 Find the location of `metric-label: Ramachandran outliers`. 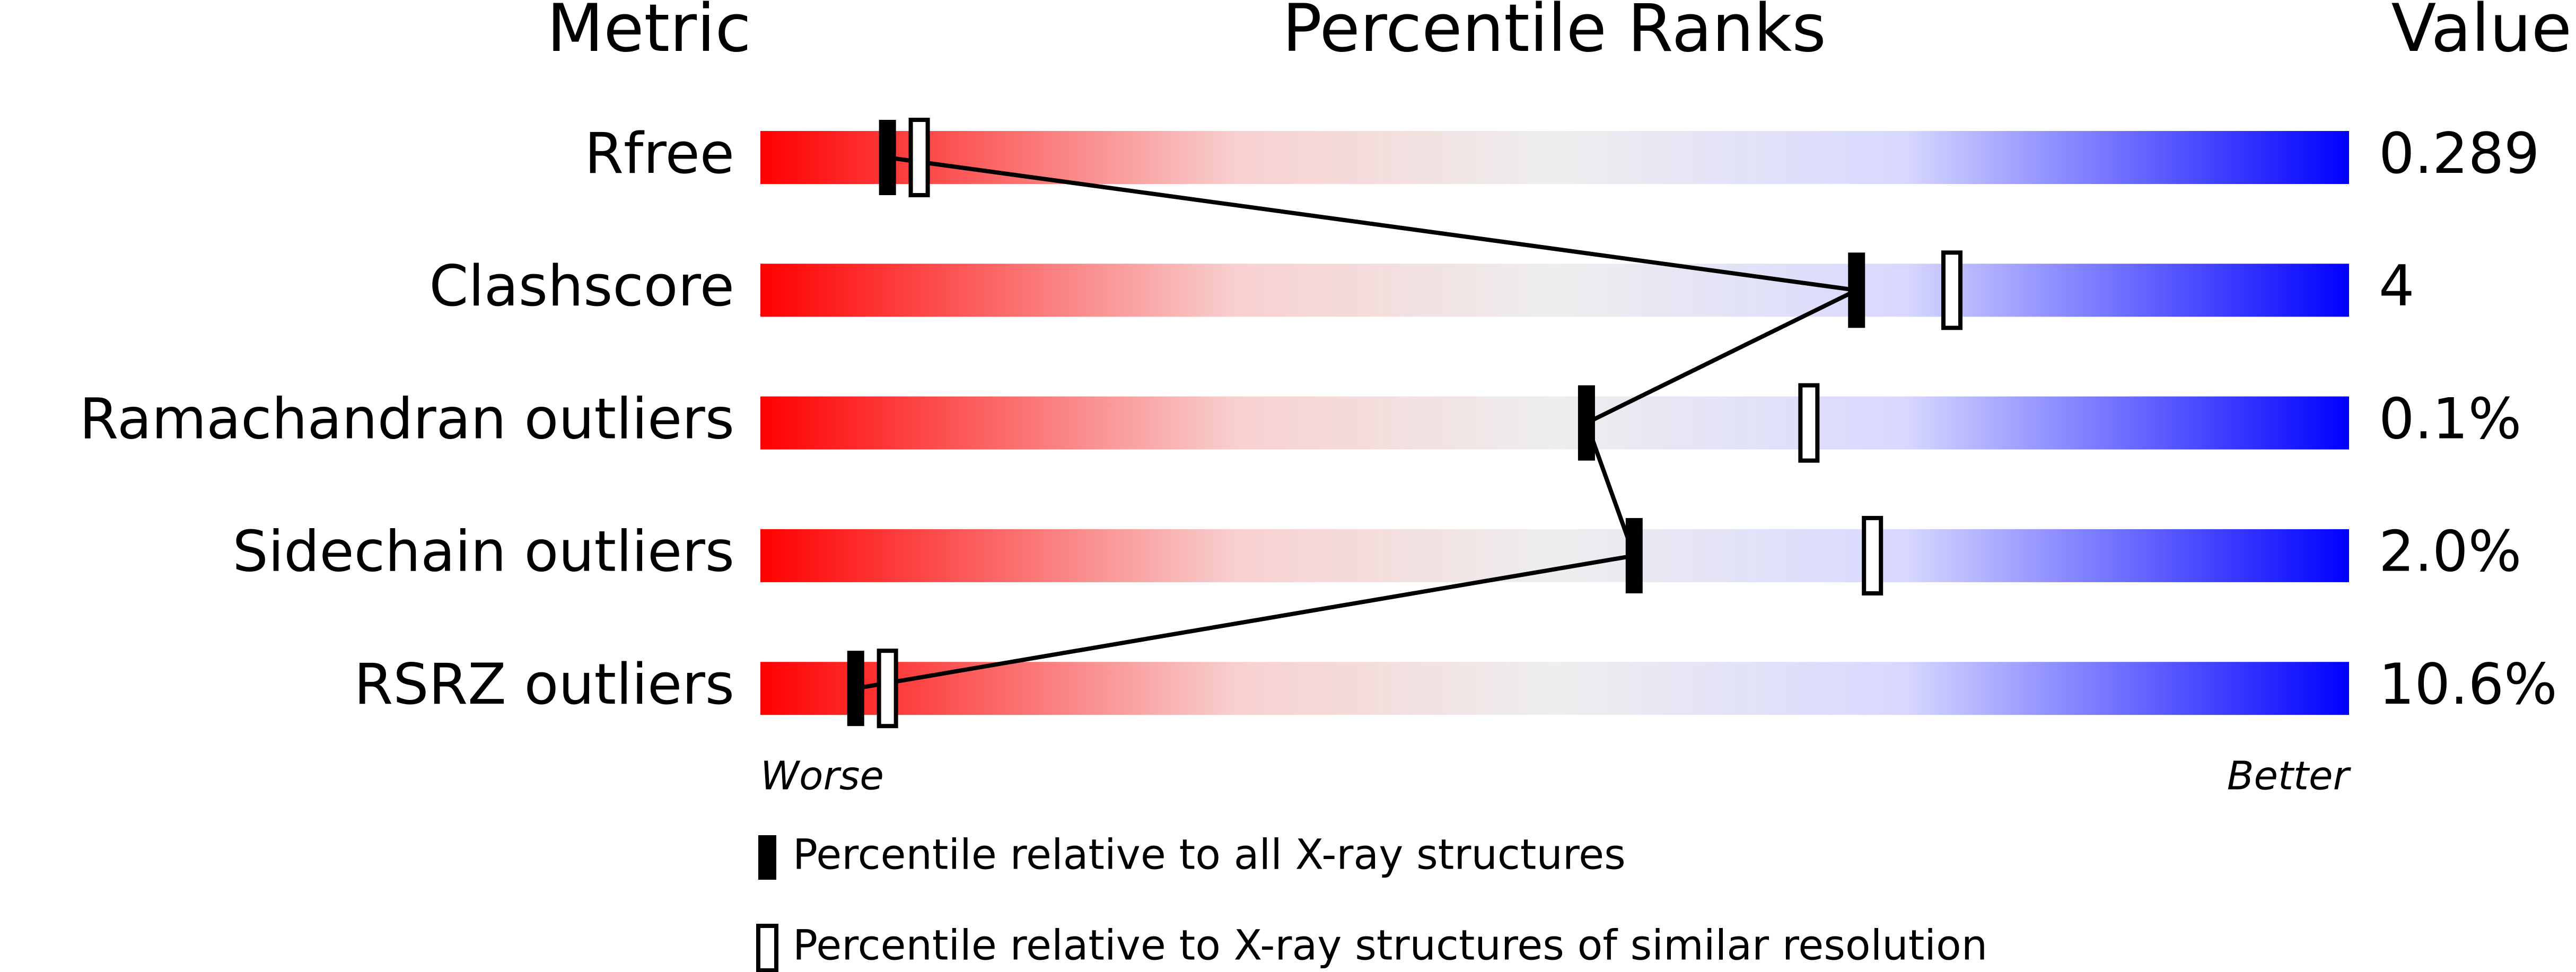

metric-label: Ramachandran outliers is located at coordinates (407, 418).